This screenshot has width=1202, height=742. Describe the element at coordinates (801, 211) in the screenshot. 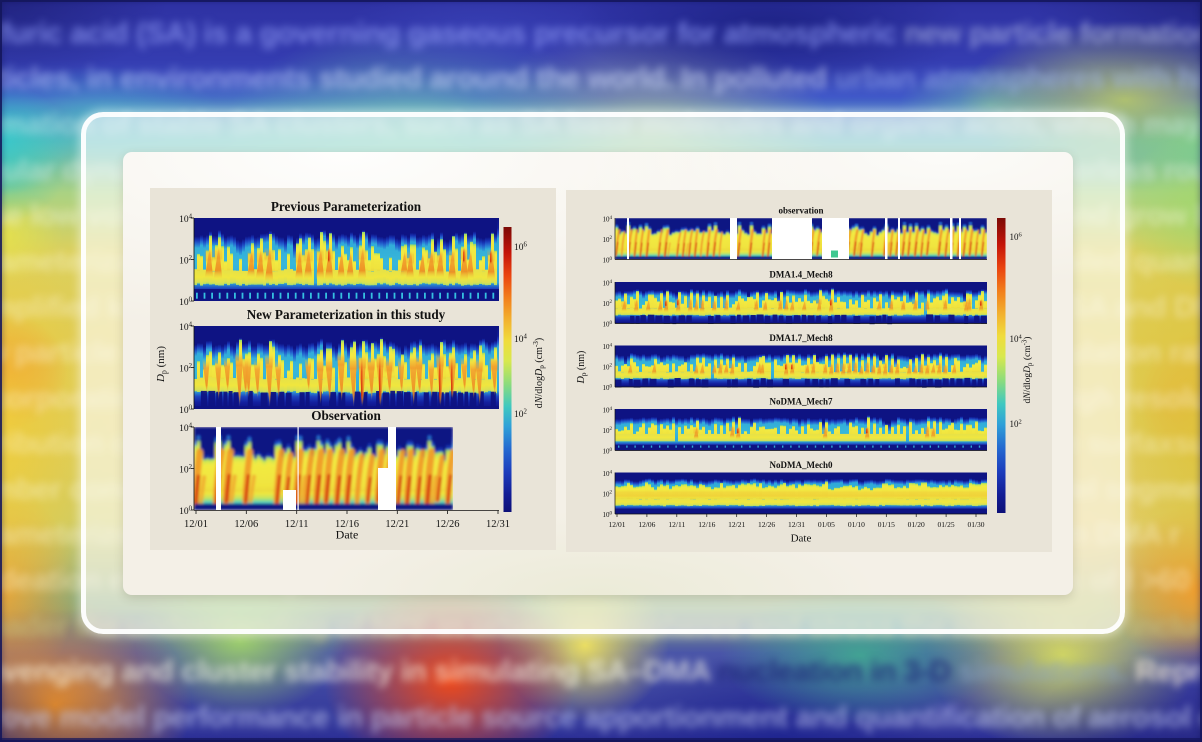

I see `svg-text: observation` at that location.